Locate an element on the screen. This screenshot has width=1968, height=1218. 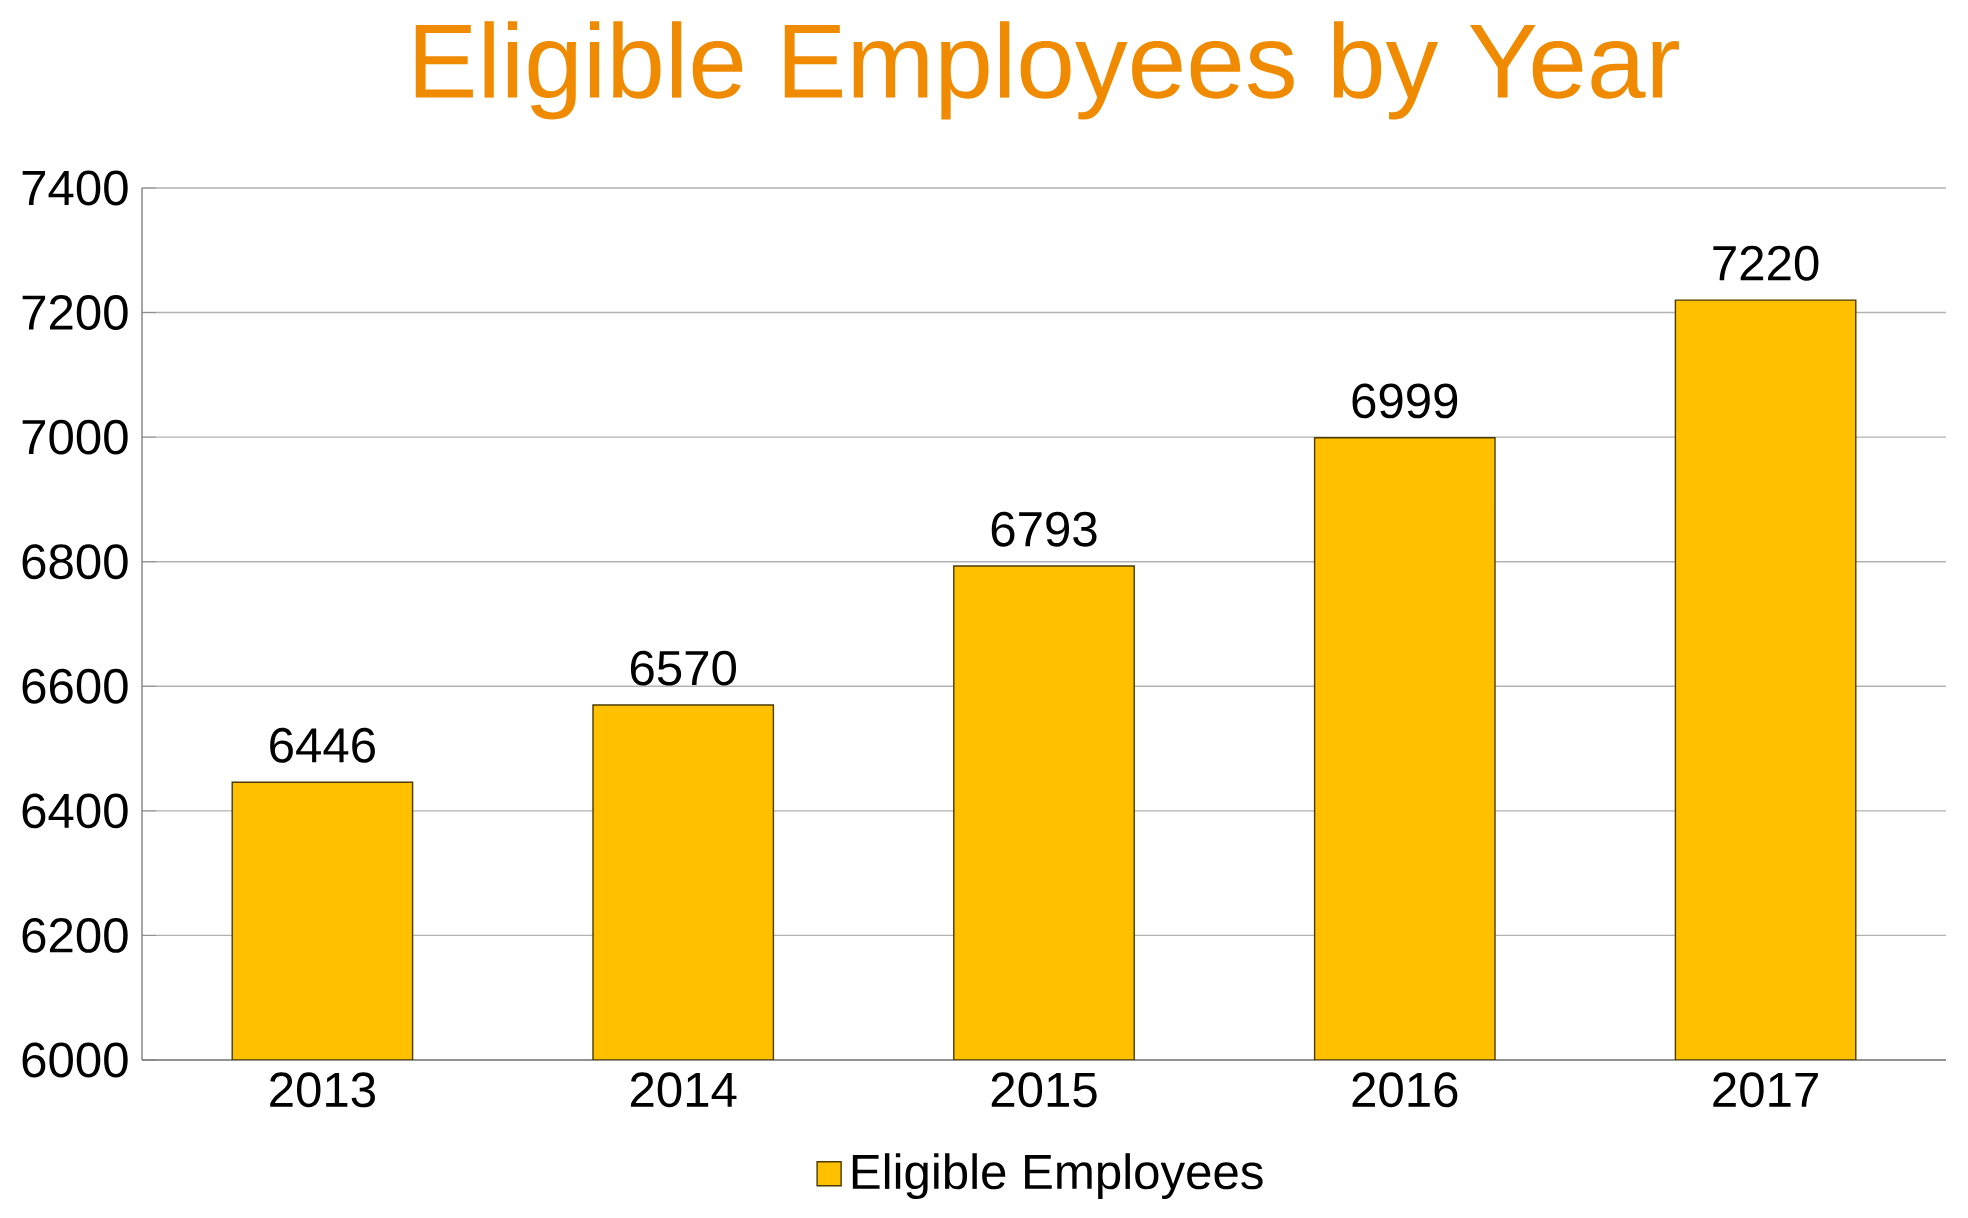
x-tick-label: 2017 is located at coordinates (1765, 1090).